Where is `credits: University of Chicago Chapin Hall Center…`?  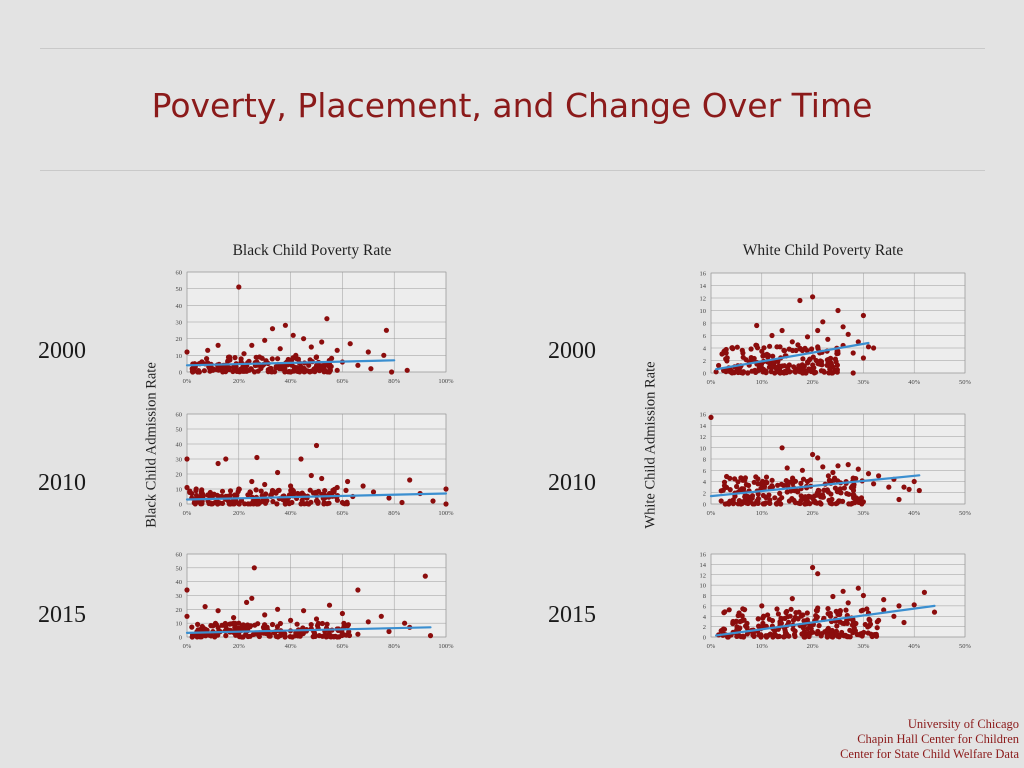 credits: University of Chicago Chapin Hall Center… is located at coordinates (929, 739).